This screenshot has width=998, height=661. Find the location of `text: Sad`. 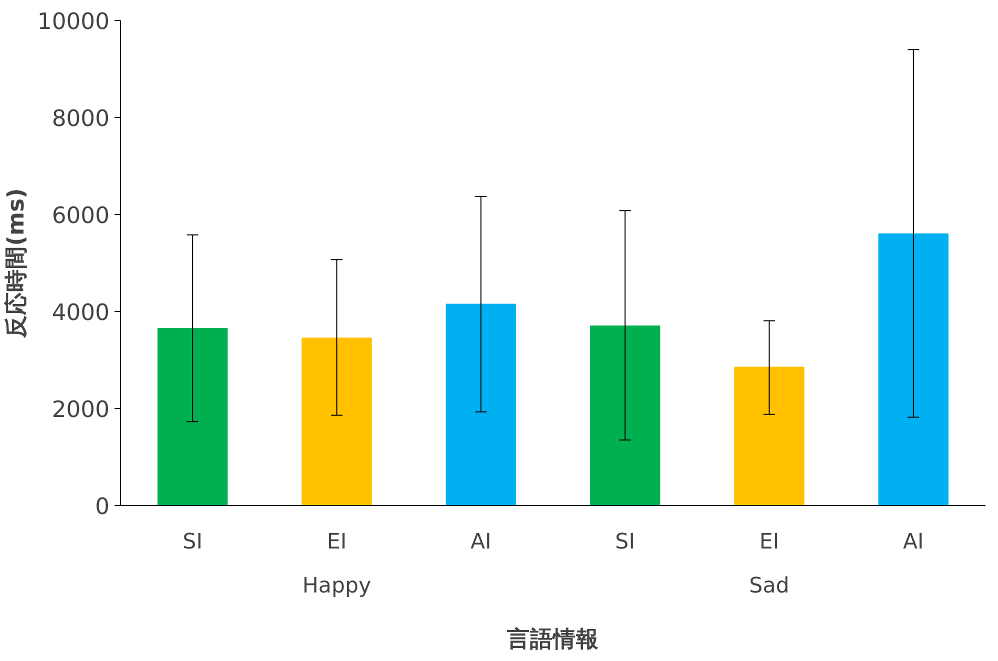

text: Sad is located at coordinates (769, 586).